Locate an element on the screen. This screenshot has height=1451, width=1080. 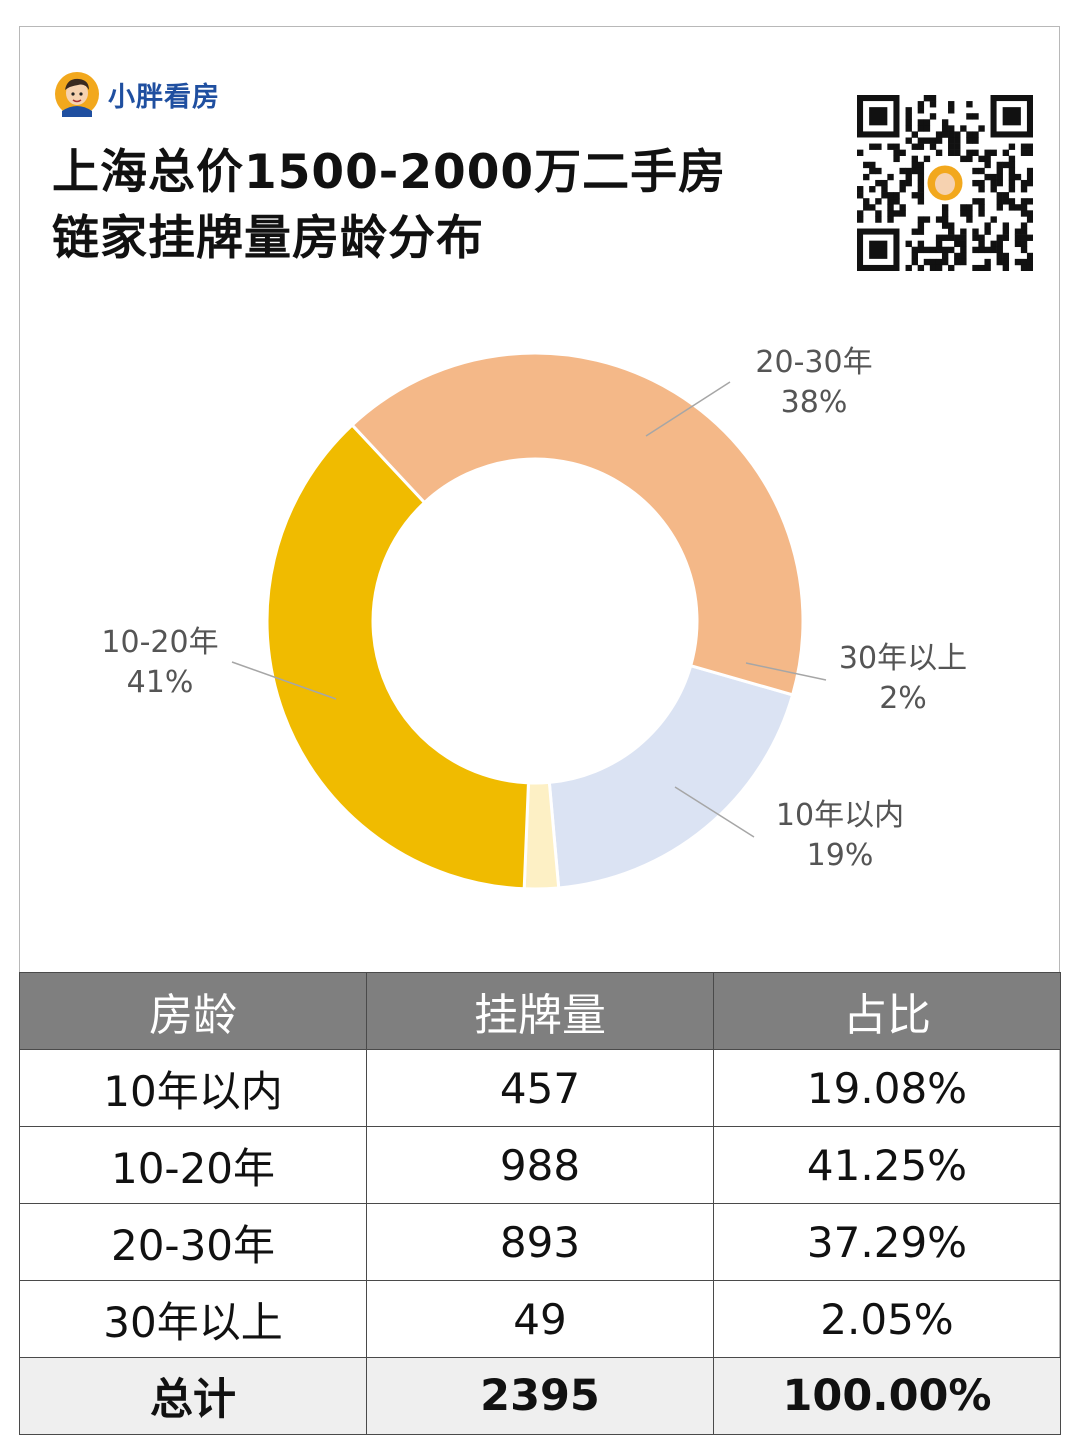
header-count: 挂牌量 is located at coordinates (540, 1011).